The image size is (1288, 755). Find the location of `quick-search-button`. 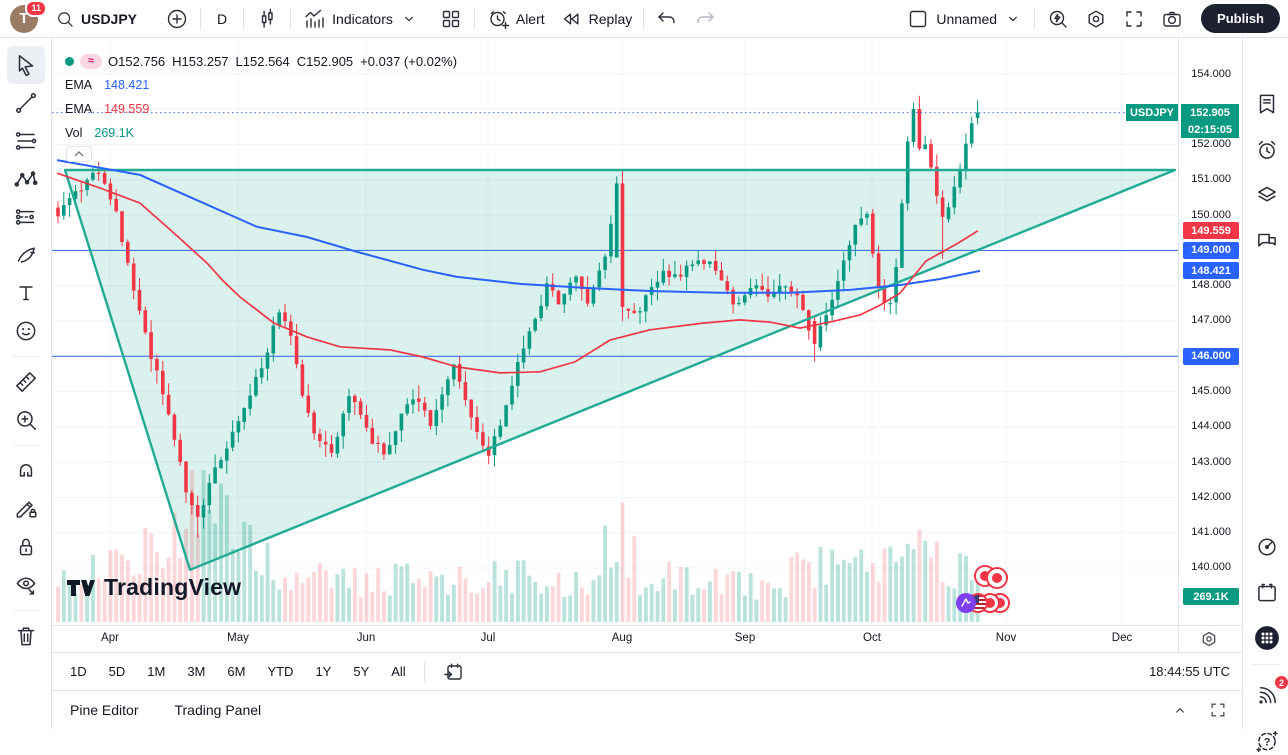

quick-search-button is located at coordinates (1058, 19).